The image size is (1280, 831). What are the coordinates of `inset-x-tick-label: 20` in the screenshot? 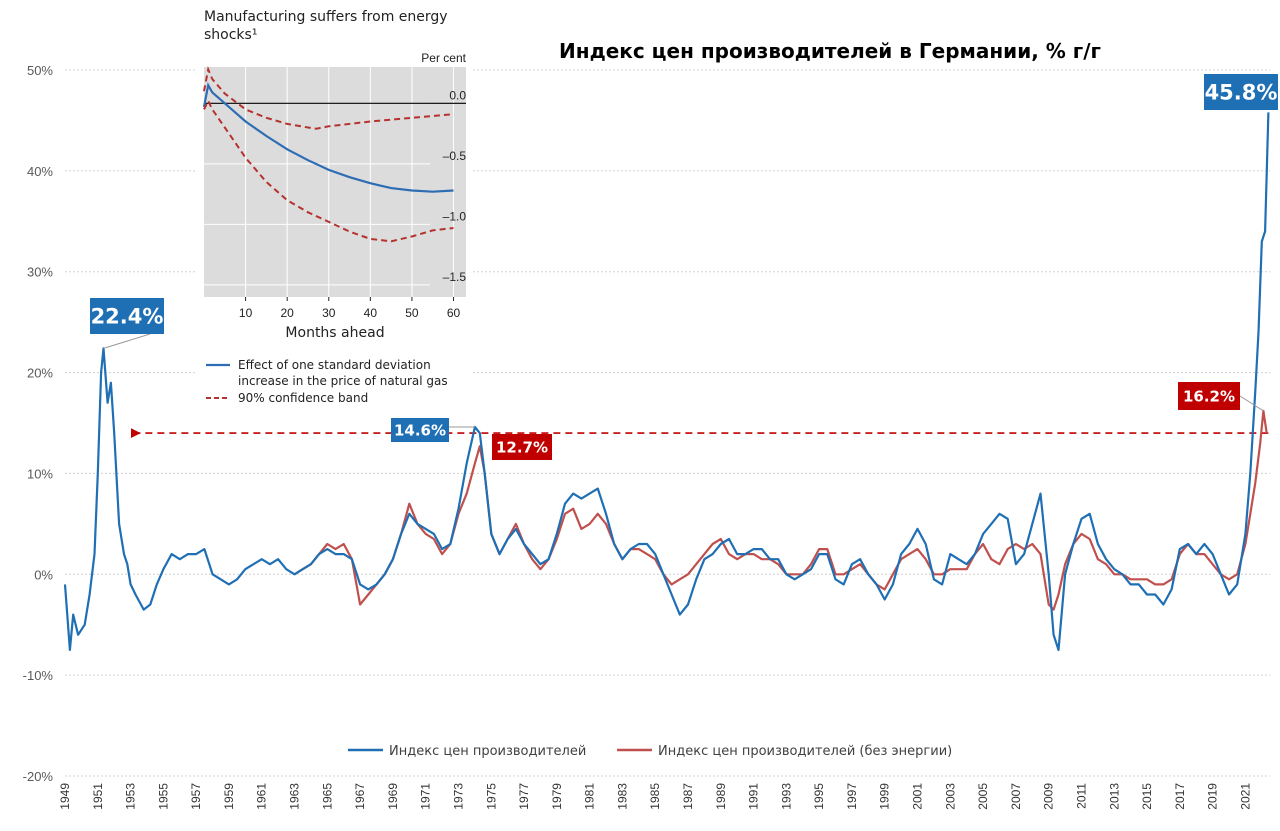 It's located at (287, 313).